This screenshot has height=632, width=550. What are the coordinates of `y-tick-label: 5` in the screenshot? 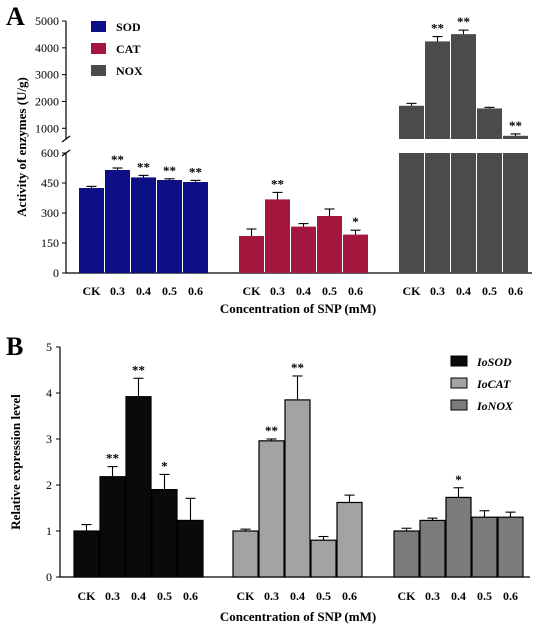 It's located at (49, 347).